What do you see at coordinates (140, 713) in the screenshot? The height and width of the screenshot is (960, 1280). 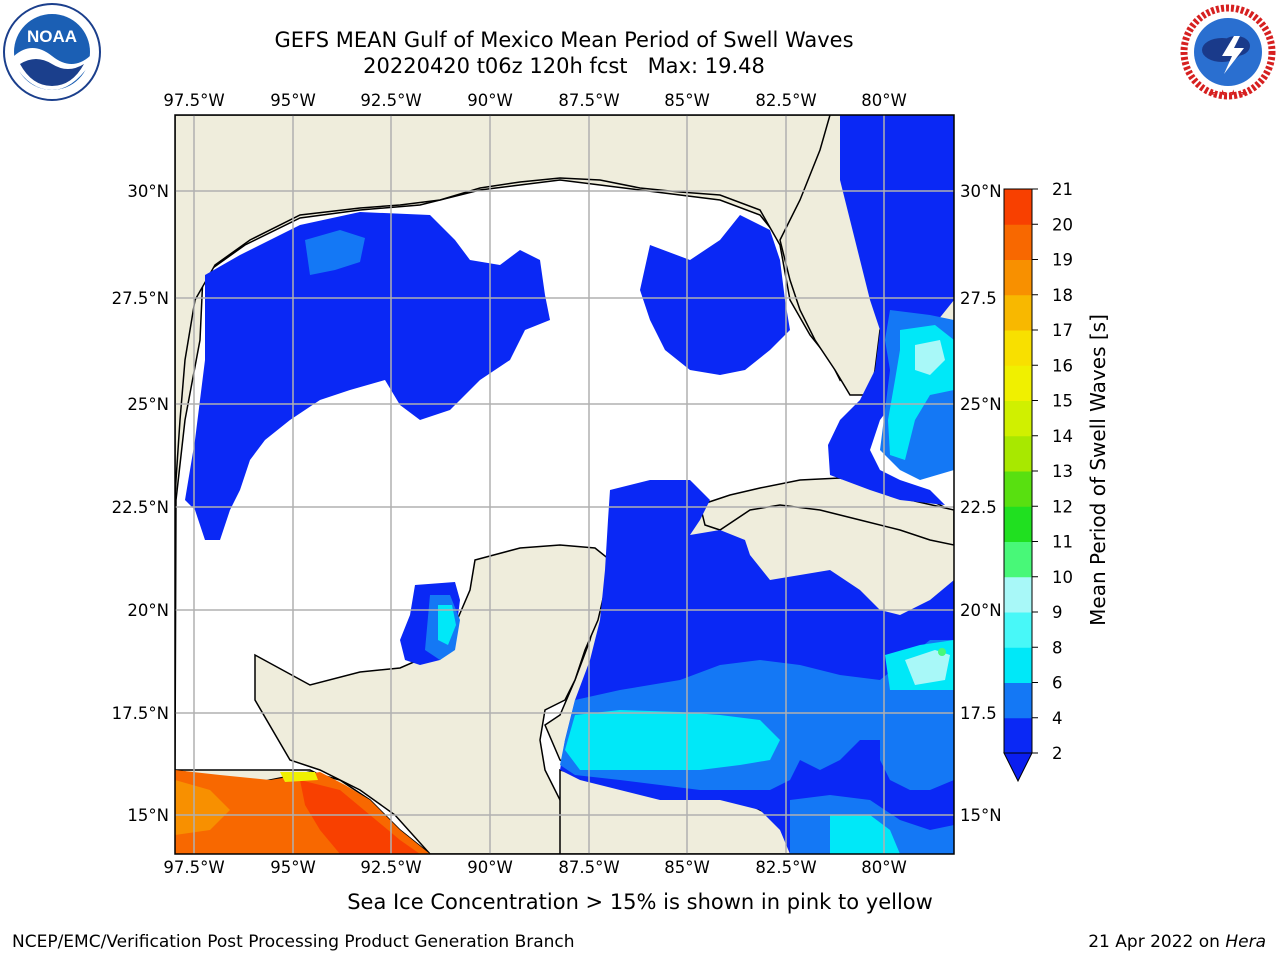 I see `lat-label: 17.5°N` at bounding box center [140, 713].